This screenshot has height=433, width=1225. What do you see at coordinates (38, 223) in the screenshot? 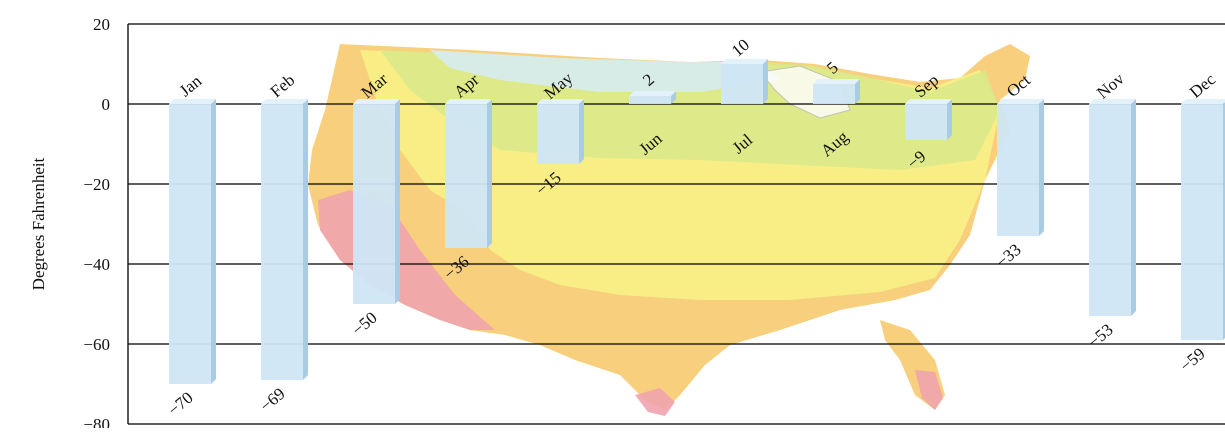
I see `y-axis-label: Degrees Fahrenheit` at bounding box center [38, 223].